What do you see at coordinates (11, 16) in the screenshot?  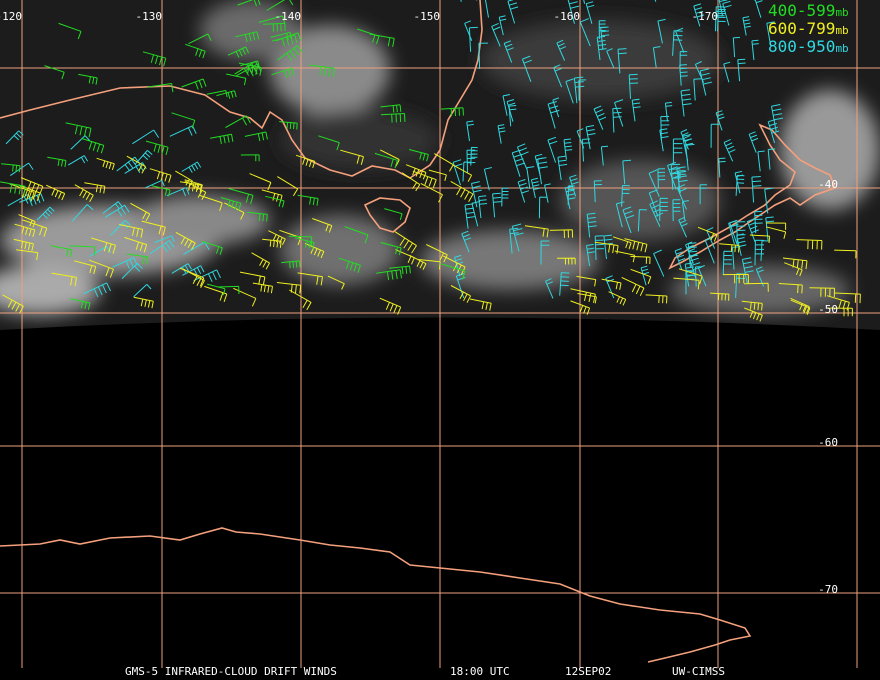 I see `longitude-label: -120` at bounding box center [11, 16].